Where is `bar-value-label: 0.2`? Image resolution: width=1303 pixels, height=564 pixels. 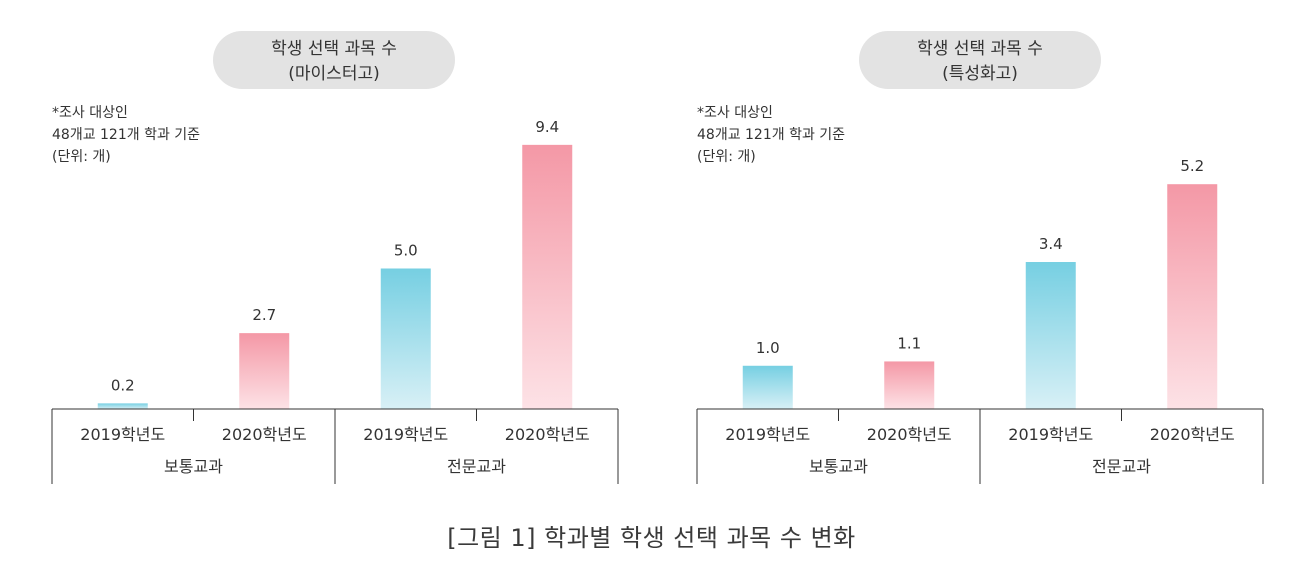 bar-value-label: 0.2 is located at coordinates (123, 385).